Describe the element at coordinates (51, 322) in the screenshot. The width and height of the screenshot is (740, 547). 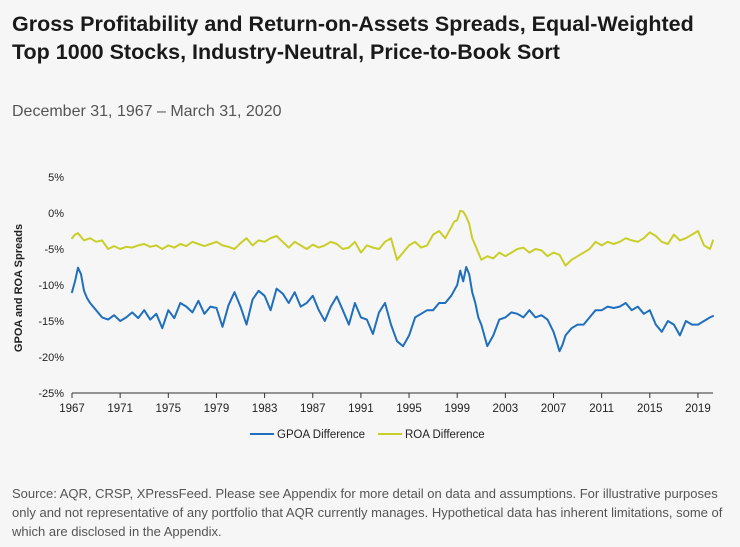
I see `y-tick-label: -15%` at that location.